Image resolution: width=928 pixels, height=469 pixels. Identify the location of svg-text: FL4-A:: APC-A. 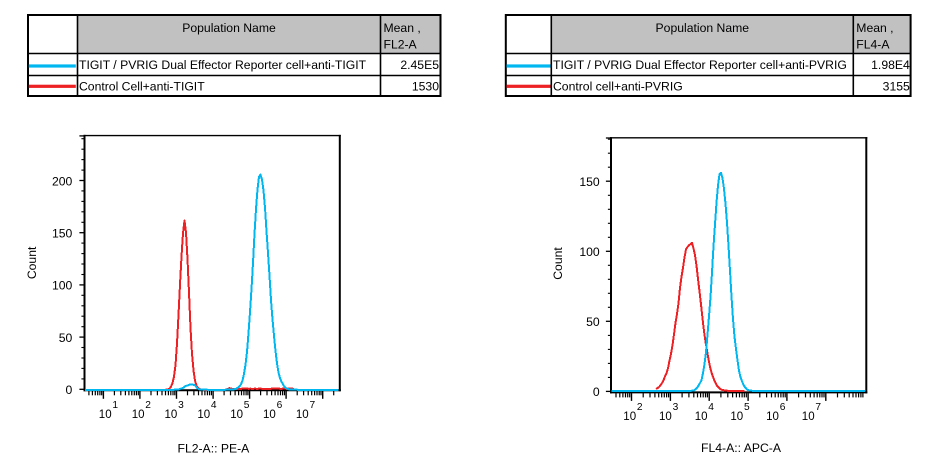
(741, 448).